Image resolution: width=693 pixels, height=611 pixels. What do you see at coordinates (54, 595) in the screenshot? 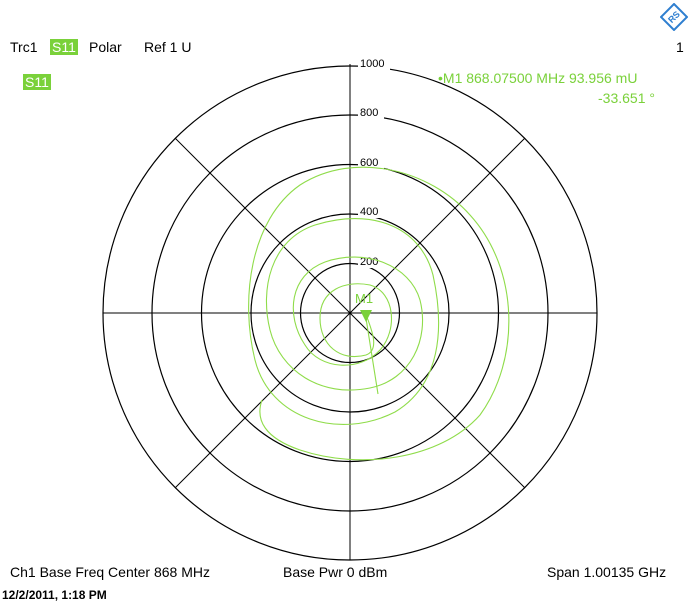
I see `timestamp: 12/2/2011, 1:18 PM` at bounding box center [54, 595].